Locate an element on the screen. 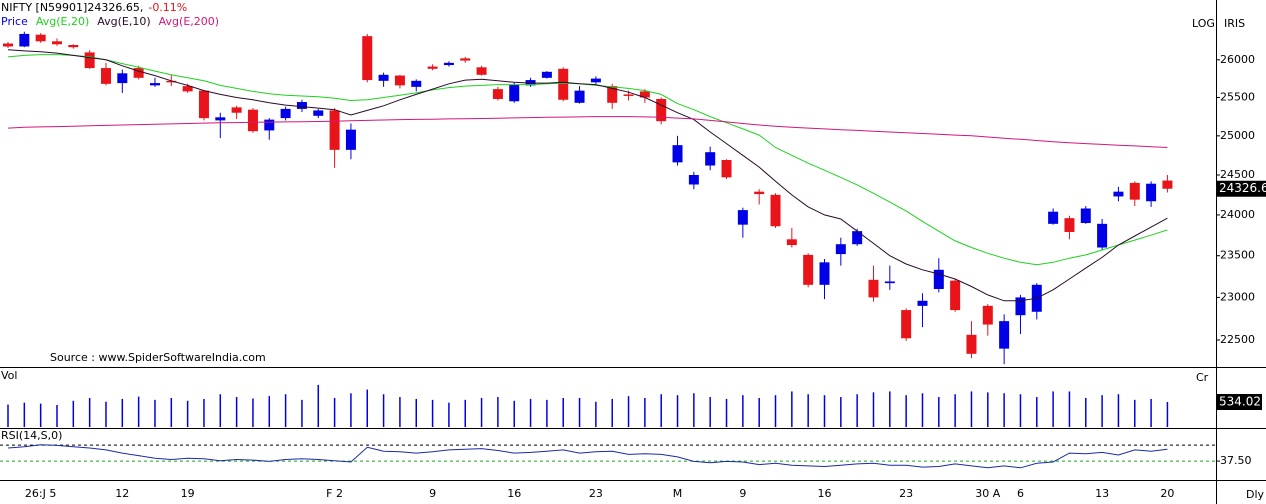 This screenshot has height=504, width=1266. y-tick-label: 26000 is located at coordinates (1237, 59).